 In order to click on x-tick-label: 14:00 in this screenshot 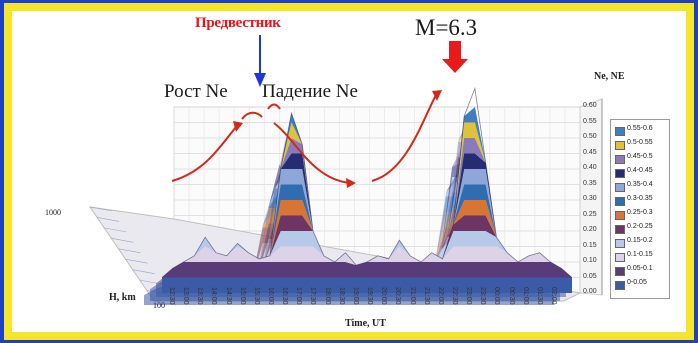, I will do `click(214, 296)`.